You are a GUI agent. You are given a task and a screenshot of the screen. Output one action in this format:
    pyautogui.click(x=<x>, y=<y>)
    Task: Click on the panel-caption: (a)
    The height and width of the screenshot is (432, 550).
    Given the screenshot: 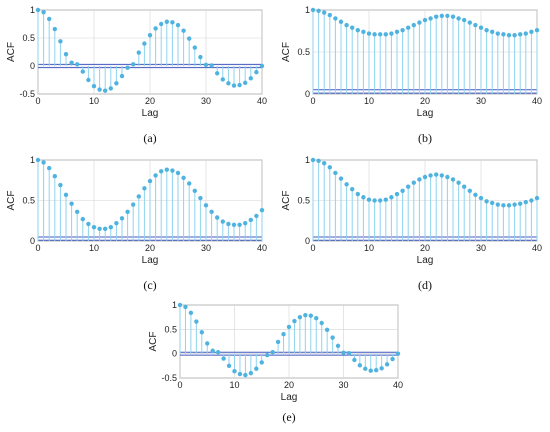 What is the action you would take?
    pyautogui.click(x=149, y=138)
    